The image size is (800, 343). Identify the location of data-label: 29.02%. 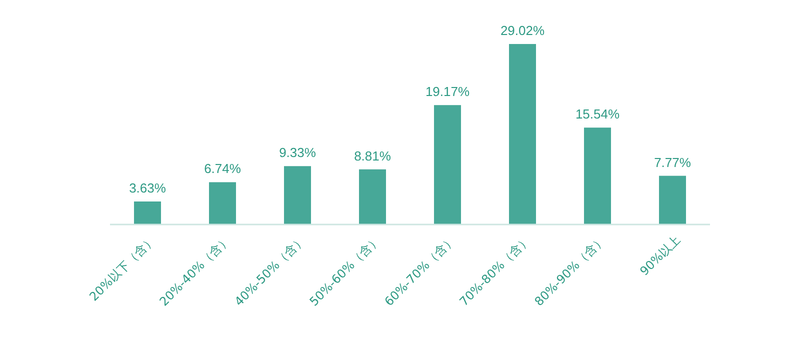
(522, 30).